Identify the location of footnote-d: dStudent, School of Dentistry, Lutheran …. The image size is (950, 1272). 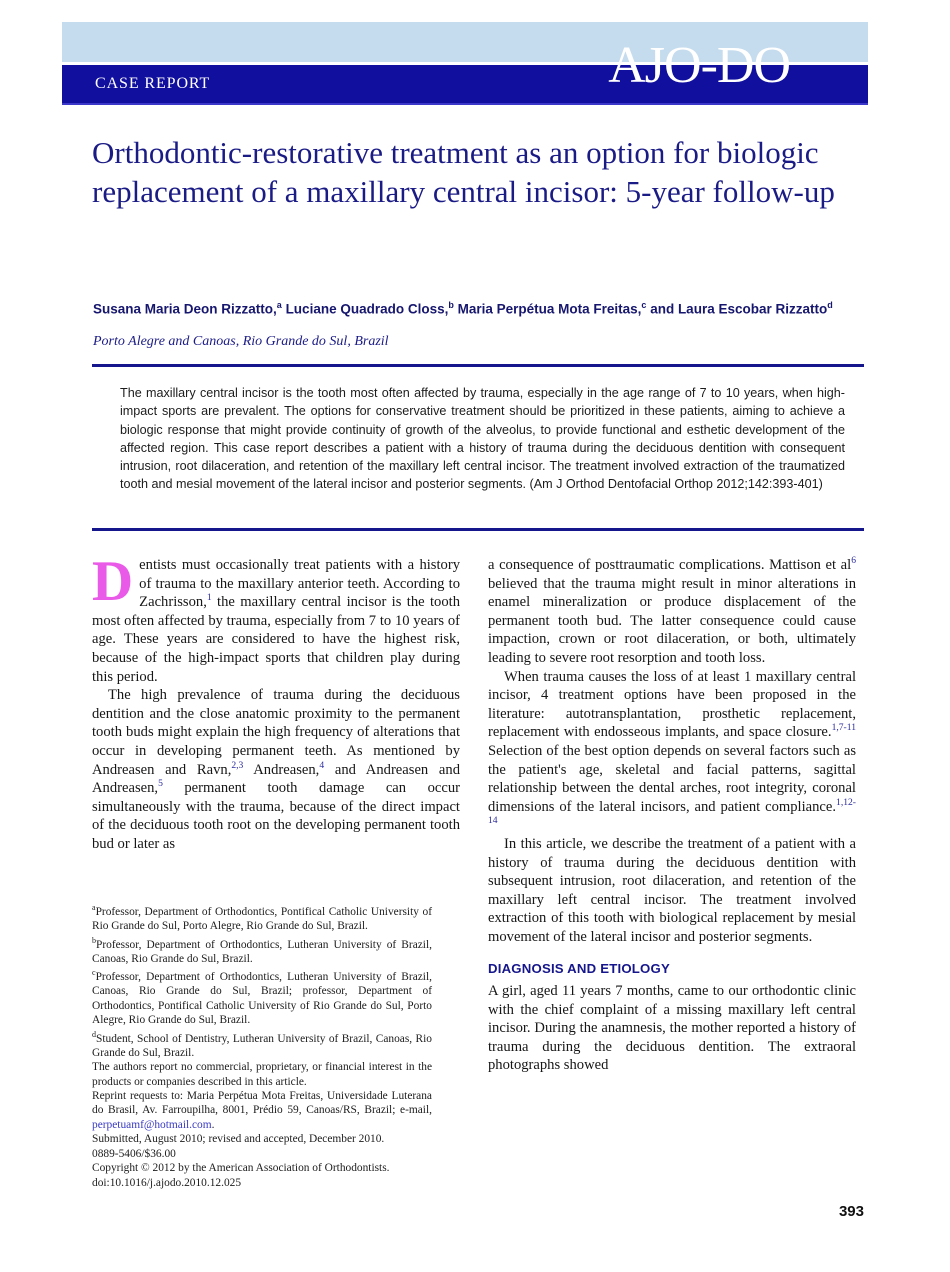
(262, 1044).